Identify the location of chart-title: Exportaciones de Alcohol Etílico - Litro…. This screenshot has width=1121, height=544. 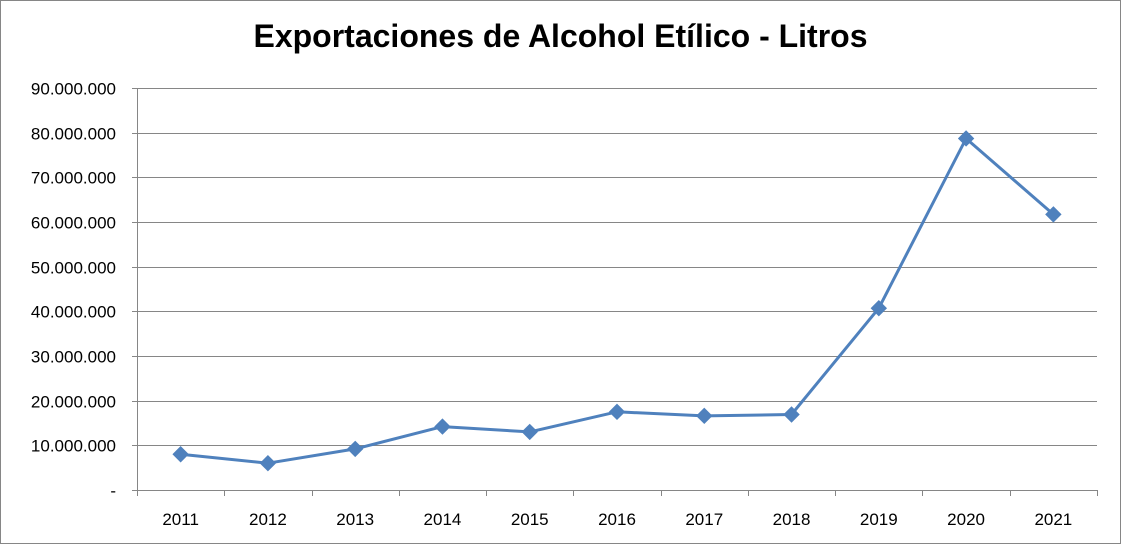
(560, 36).